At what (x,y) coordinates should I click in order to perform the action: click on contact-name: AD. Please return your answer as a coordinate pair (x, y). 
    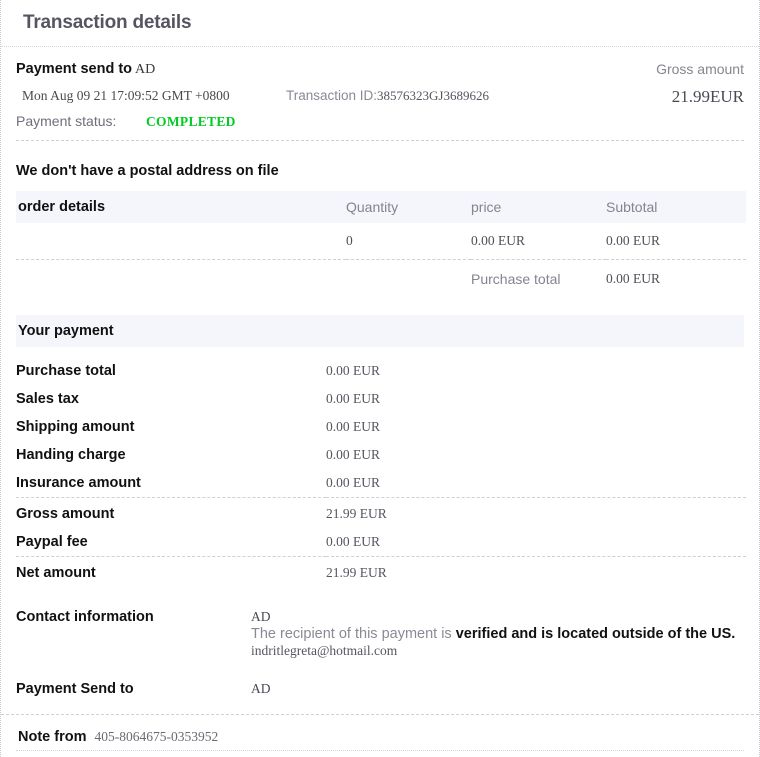
    Looking at the image, I should click on (261, 616).